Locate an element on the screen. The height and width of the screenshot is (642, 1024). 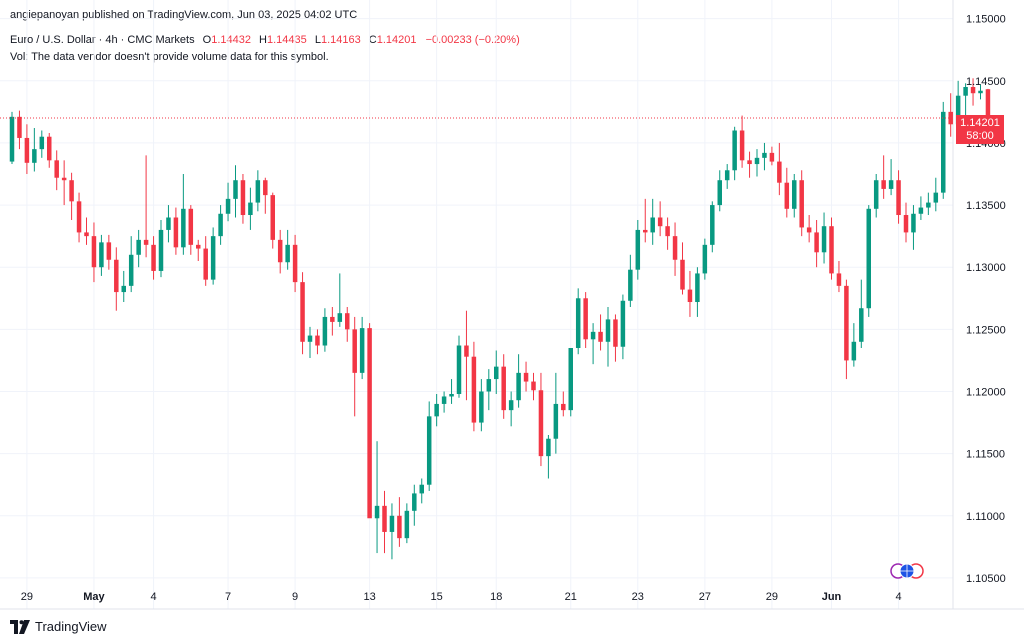
last-price-tag: 1.14201 58:00 is located at coordinates (980, 129).